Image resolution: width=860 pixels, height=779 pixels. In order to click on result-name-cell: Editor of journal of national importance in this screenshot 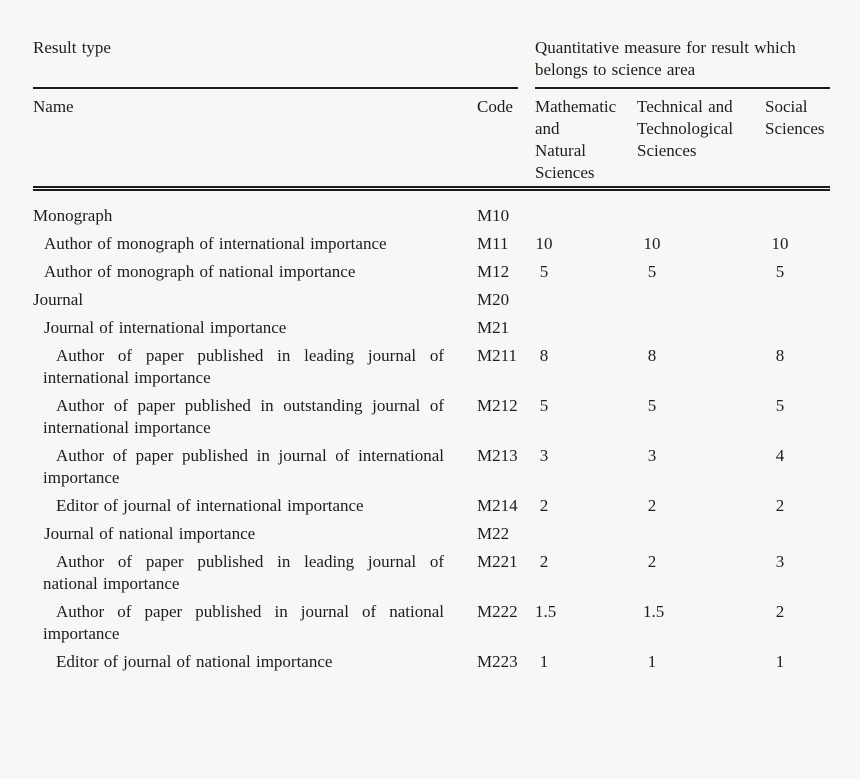, I will do `click(194, 661)`.